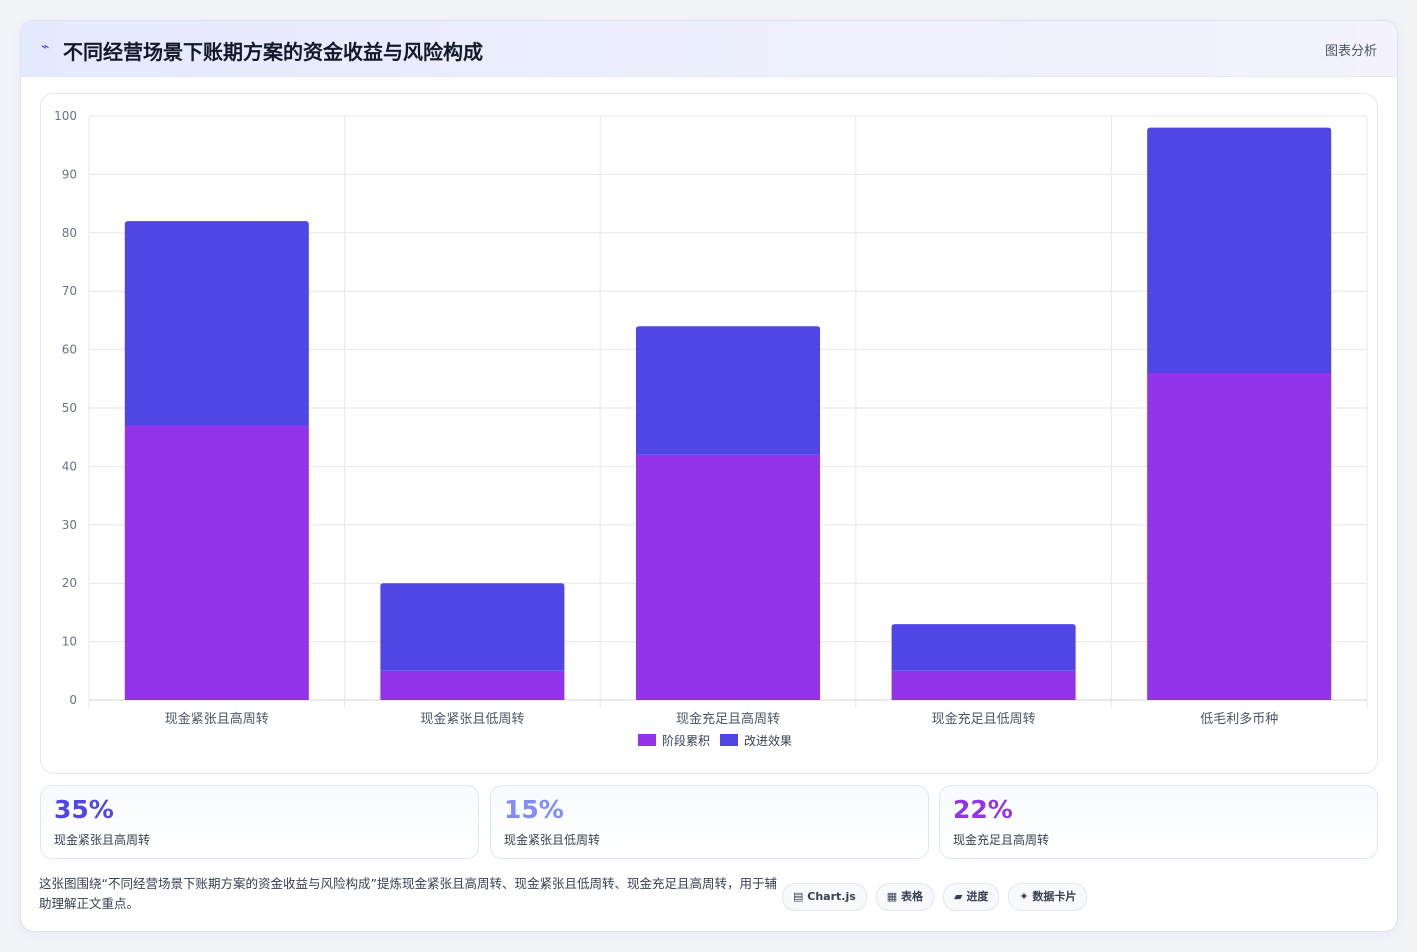 This screenshot has width=1417, height=952. I want to click on y-tick-label: 40, so click(69, 466).